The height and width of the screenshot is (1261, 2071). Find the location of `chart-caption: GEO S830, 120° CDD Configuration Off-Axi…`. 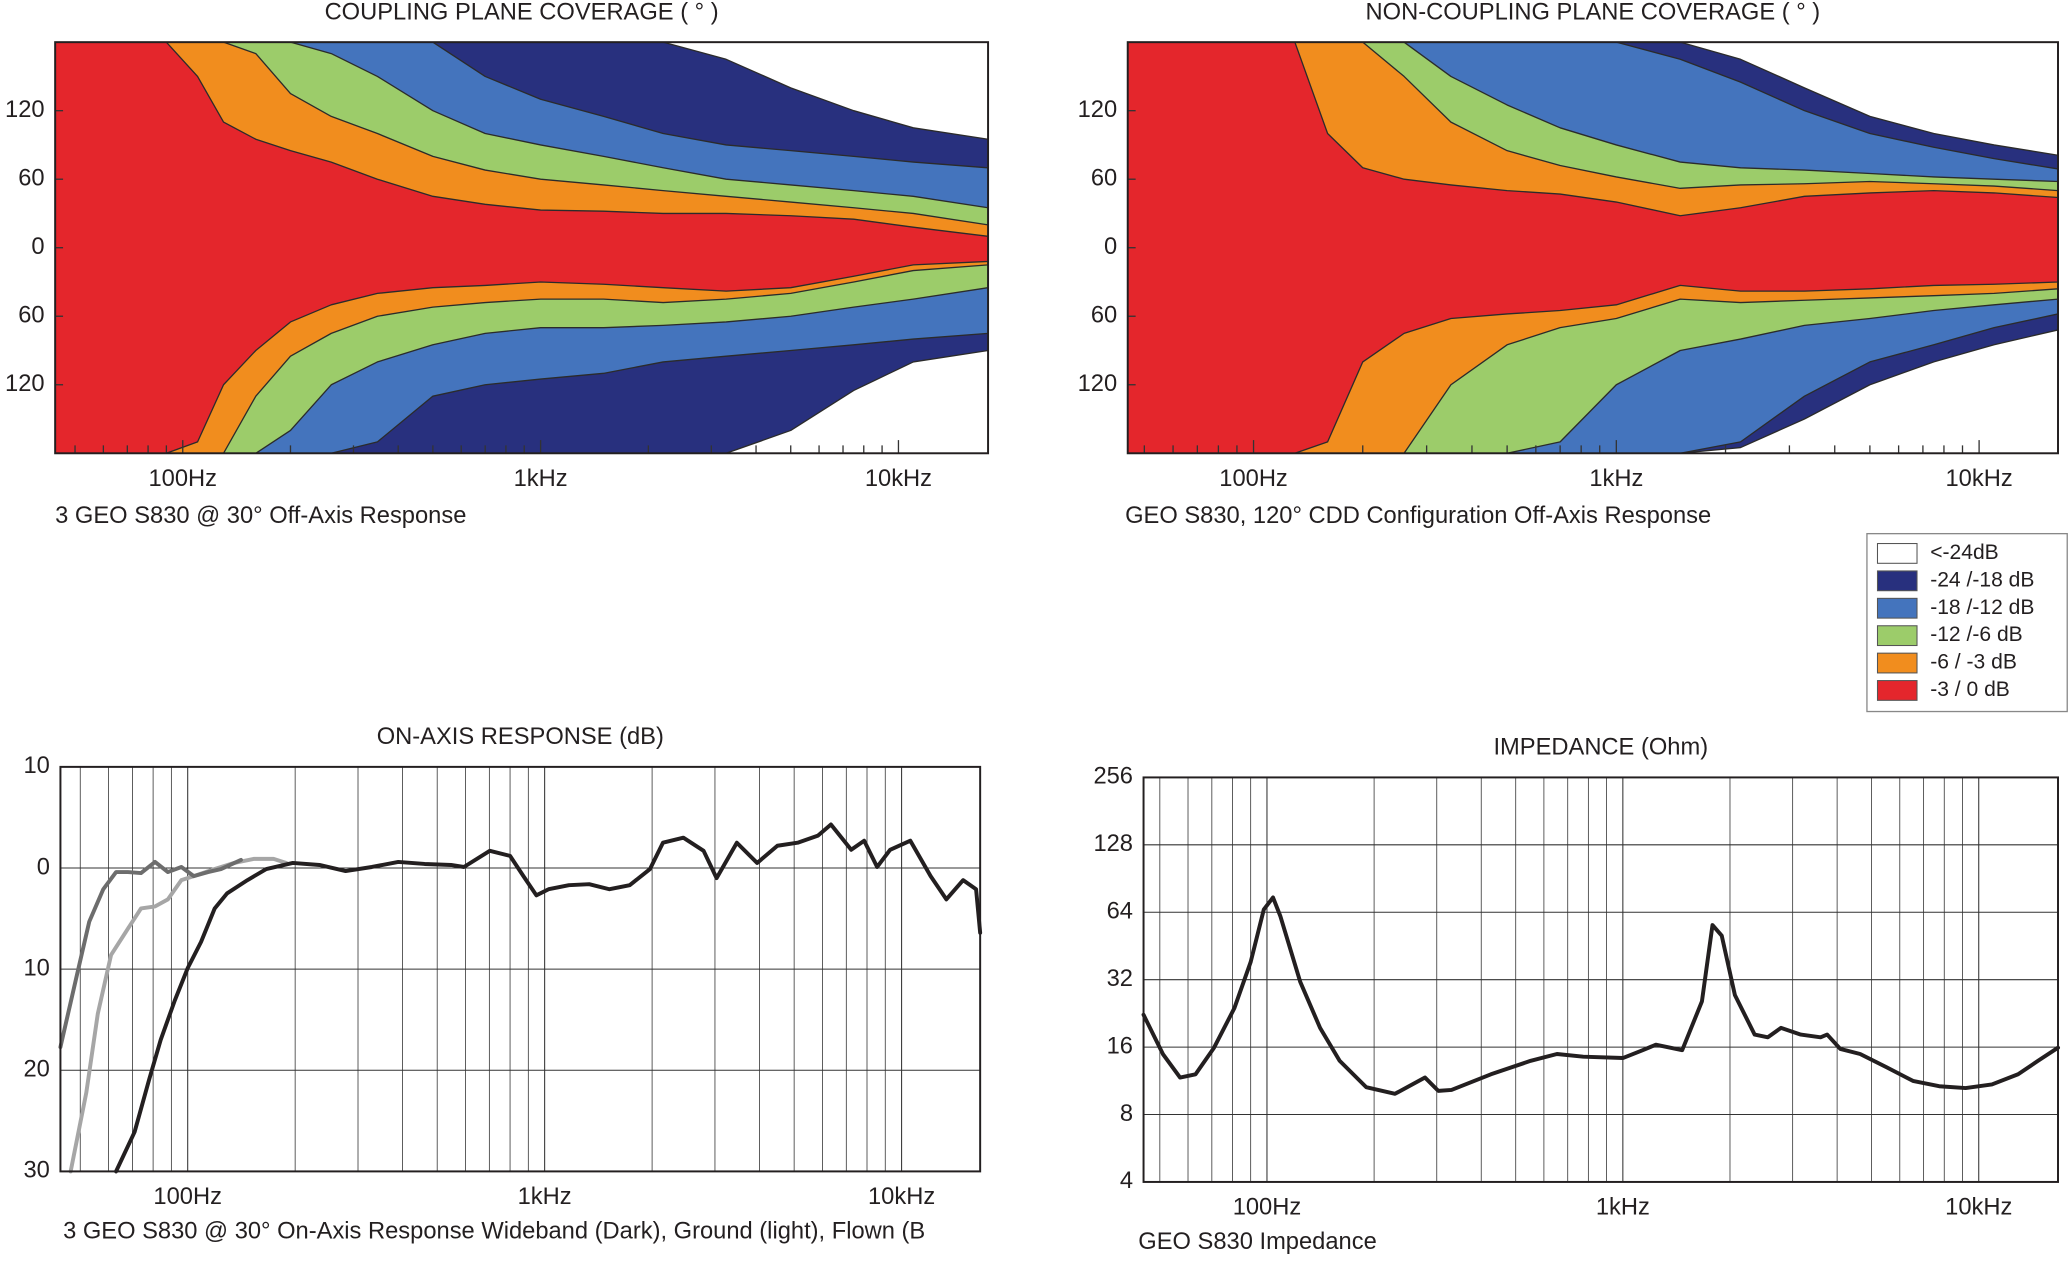

chart-caption: GEO S830, 120° CDD Configuration Off-Axi… is located at coordinates (1418, 516).